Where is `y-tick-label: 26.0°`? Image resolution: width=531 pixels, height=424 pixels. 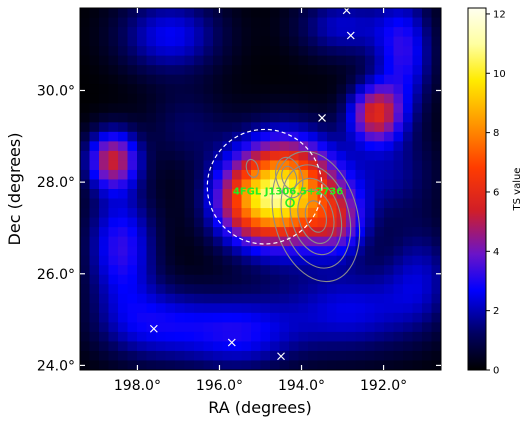
y-tick-label: 26.0° is located at coordinates (56, 275).